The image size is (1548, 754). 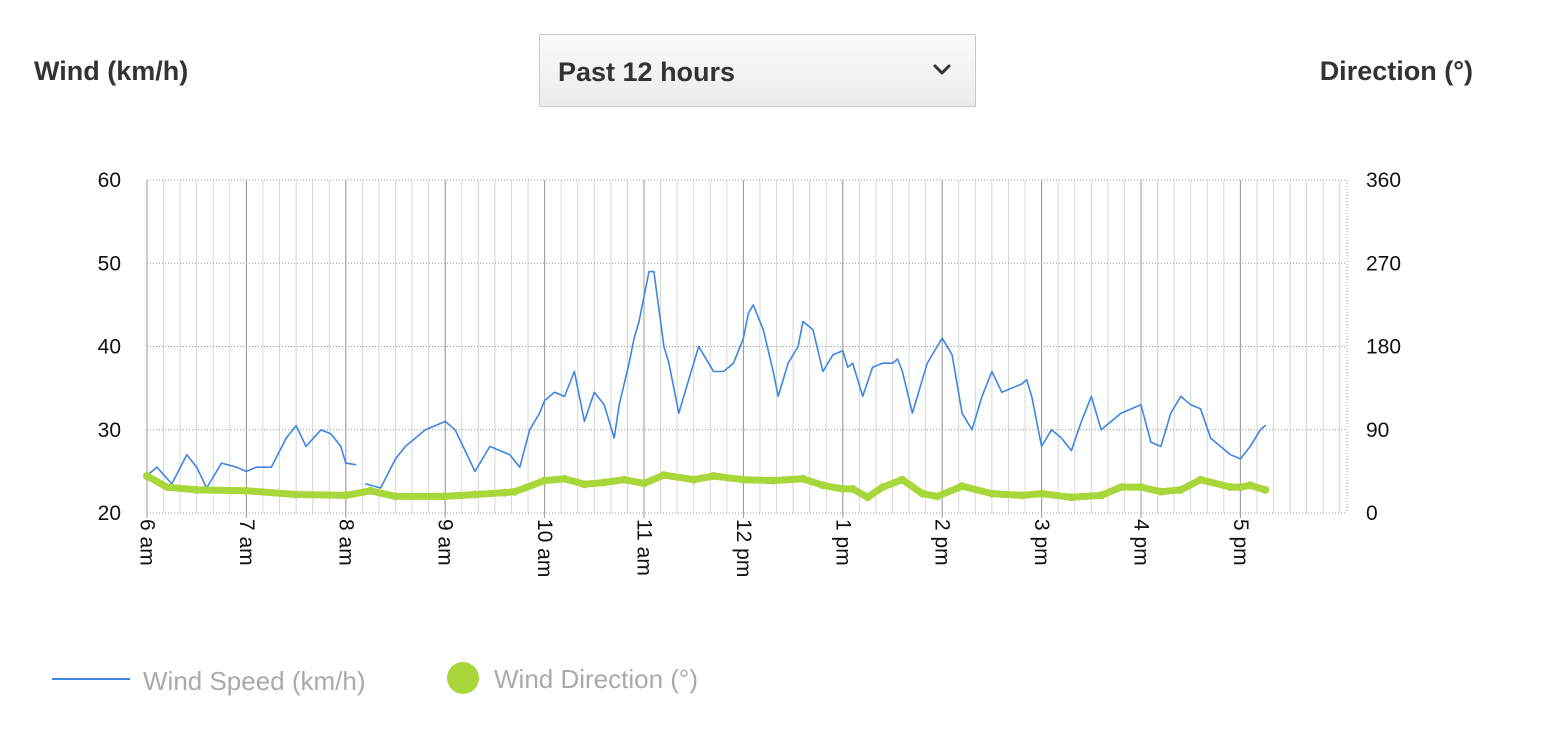 What do you see at coordinates (757, 70) in the screenshot?
I see `time-range-select: Past 12 hours` at bounding box center [757, 70].